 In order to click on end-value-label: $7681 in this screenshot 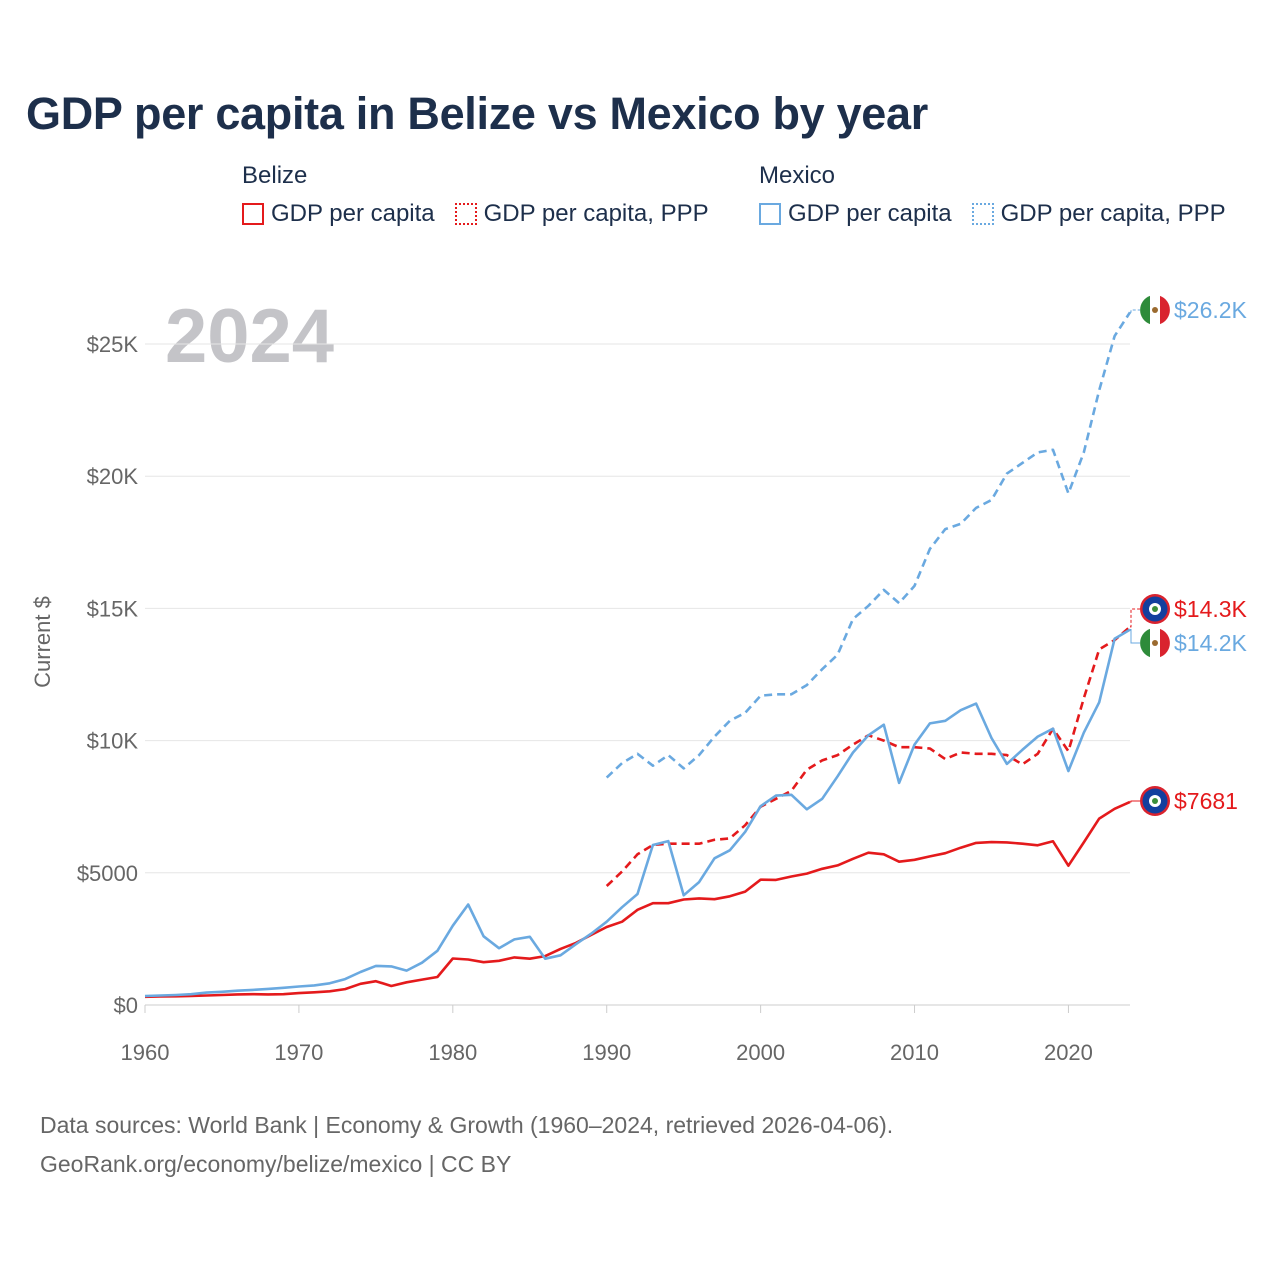, I will do `click(1206, 801)`.